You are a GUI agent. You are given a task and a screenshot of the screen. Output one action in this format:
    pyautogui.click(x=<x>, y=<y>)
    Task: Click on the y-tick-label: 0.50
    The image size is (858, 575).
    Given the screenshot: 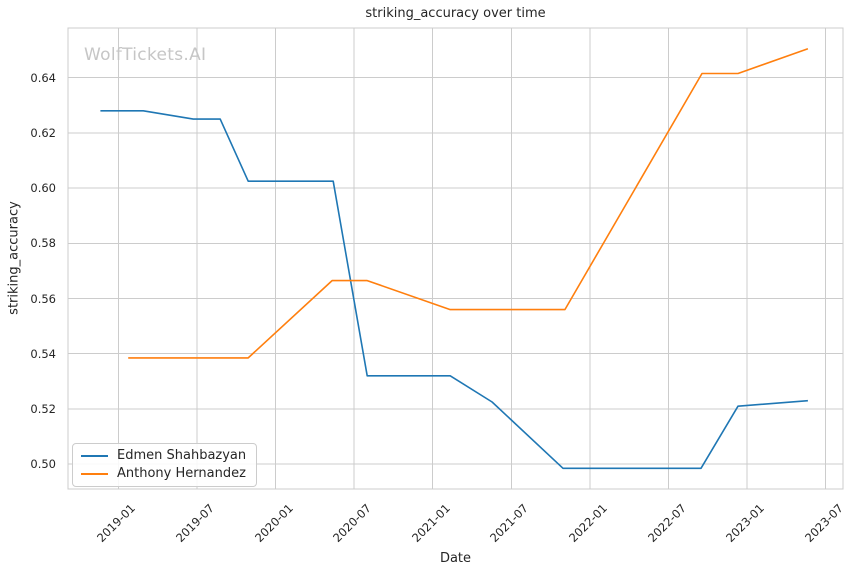 What is the action you would take?
    pyautogui.click(x=43, y=464)
    